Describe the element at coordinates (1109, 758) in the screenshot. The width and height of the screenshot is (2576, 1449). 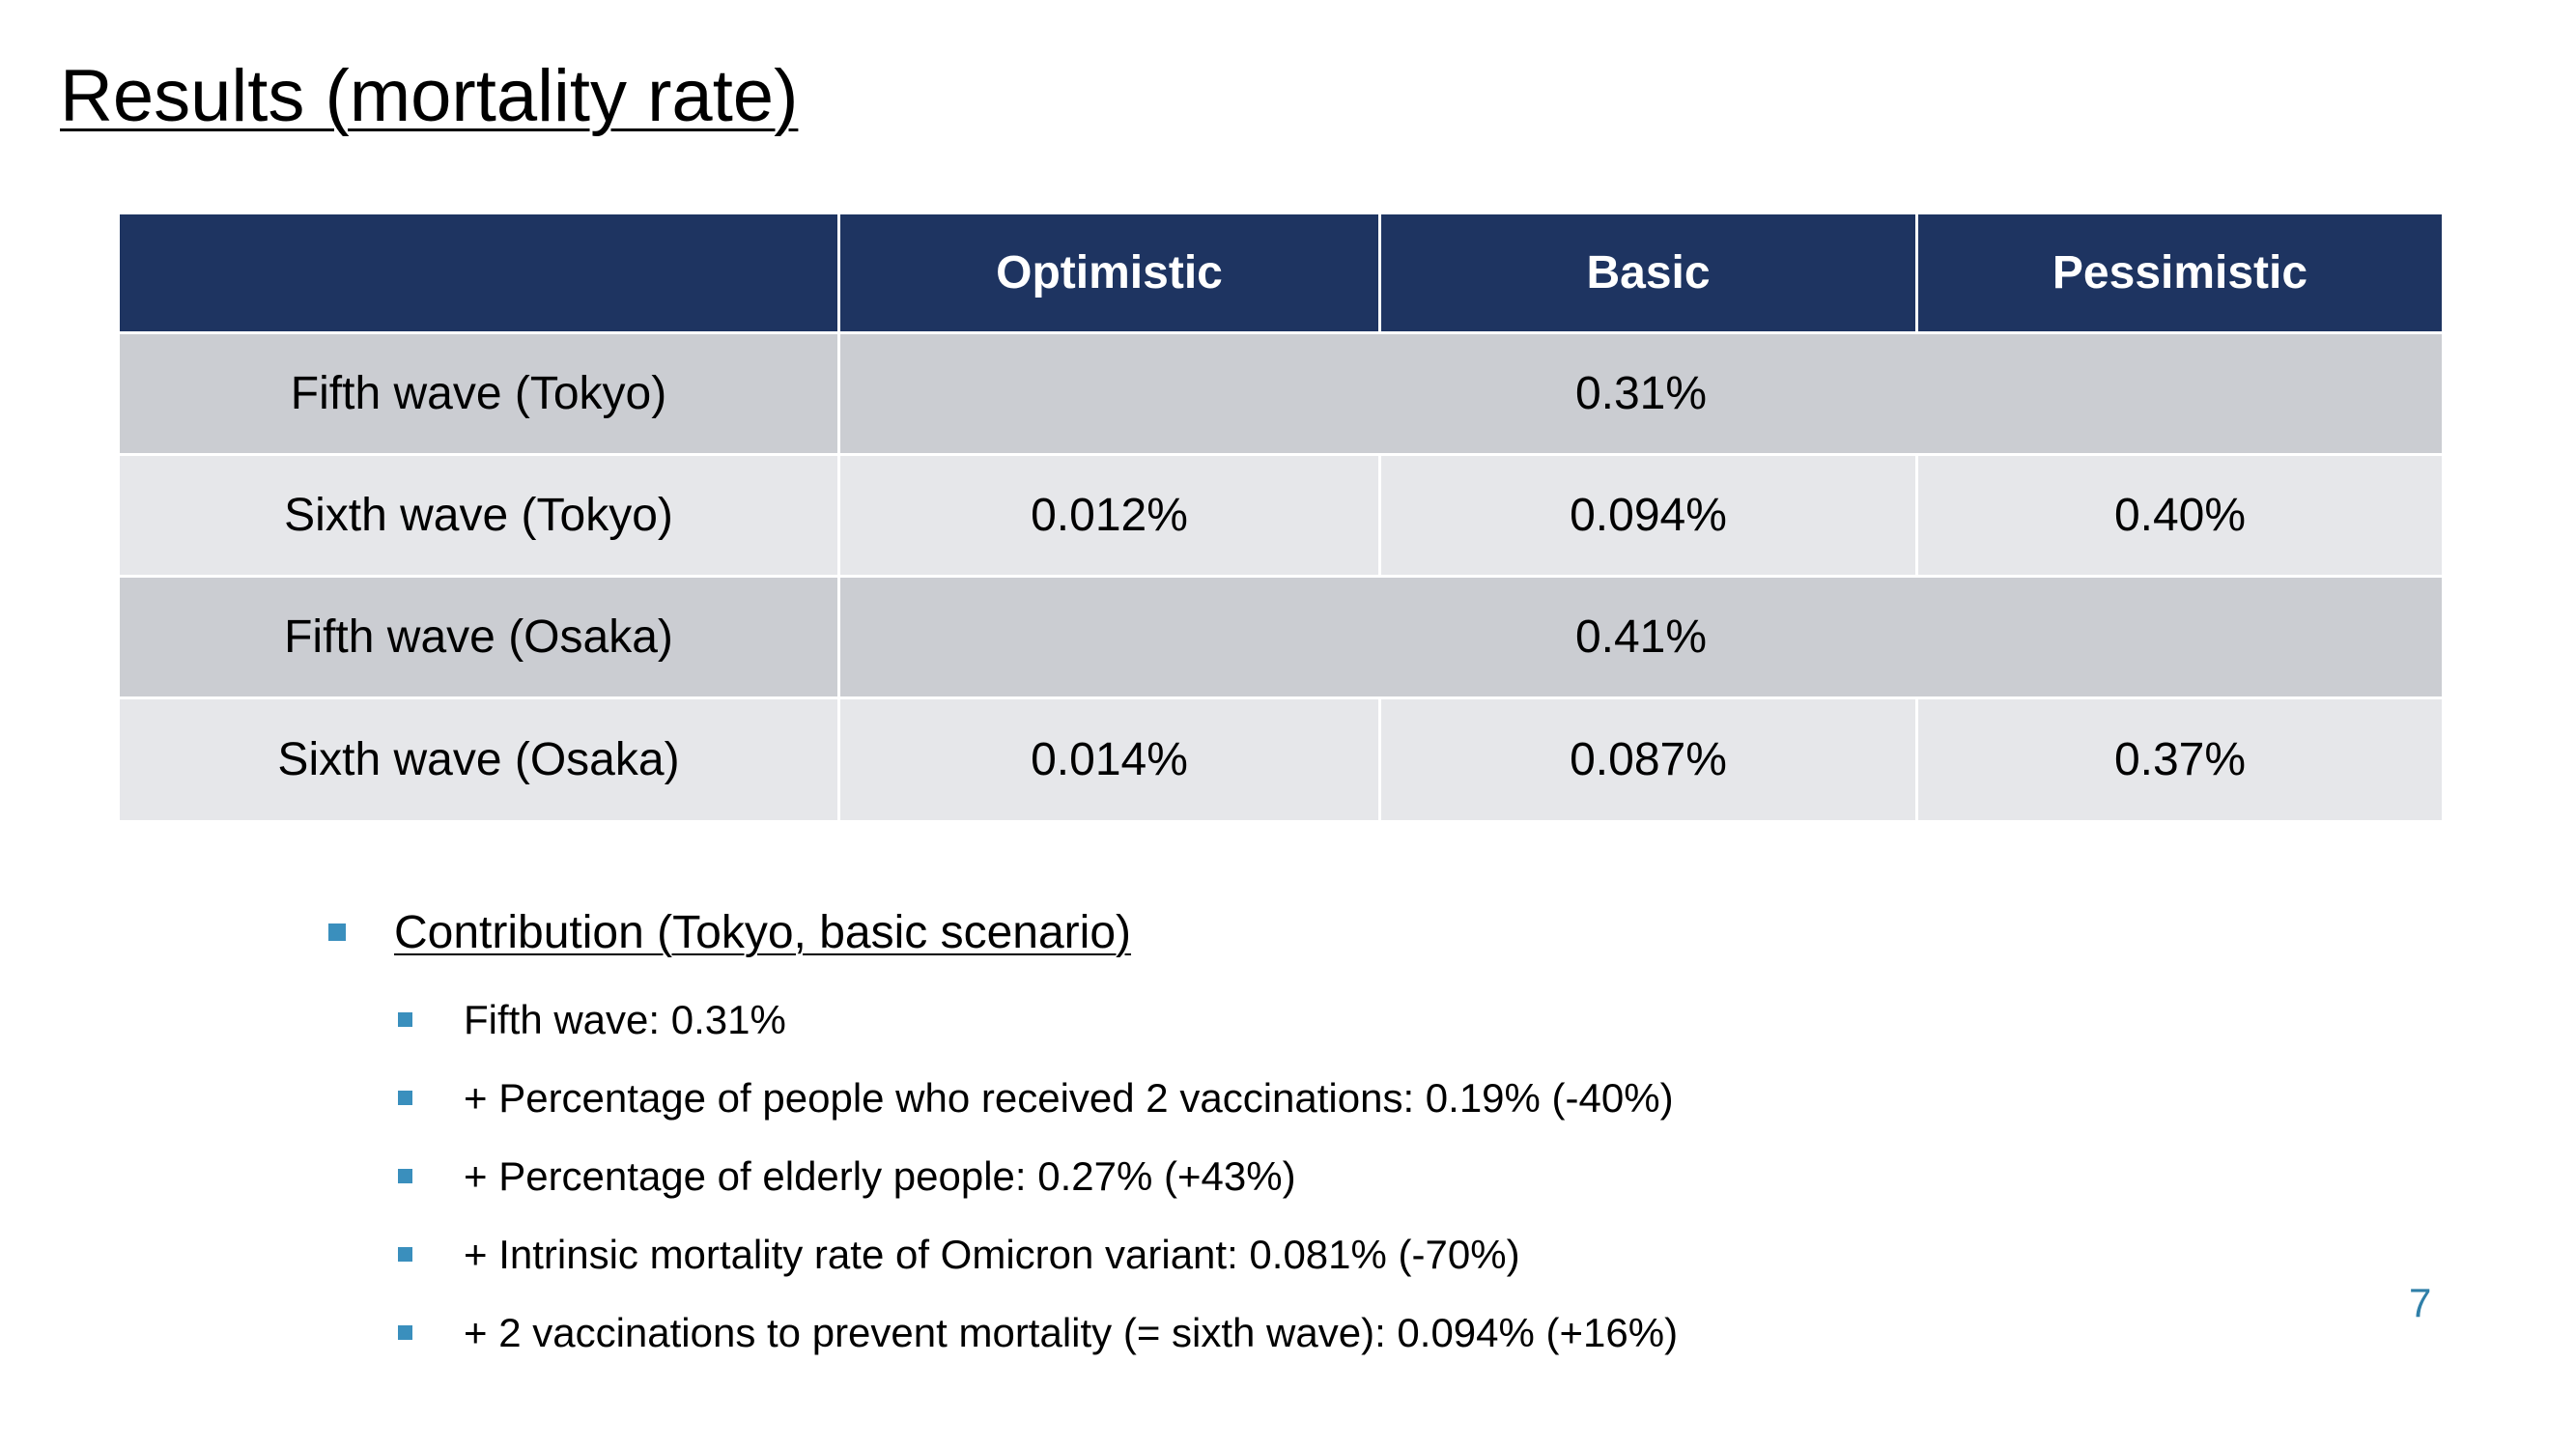
I see `optimistic-cell: 0.014%` at that location.